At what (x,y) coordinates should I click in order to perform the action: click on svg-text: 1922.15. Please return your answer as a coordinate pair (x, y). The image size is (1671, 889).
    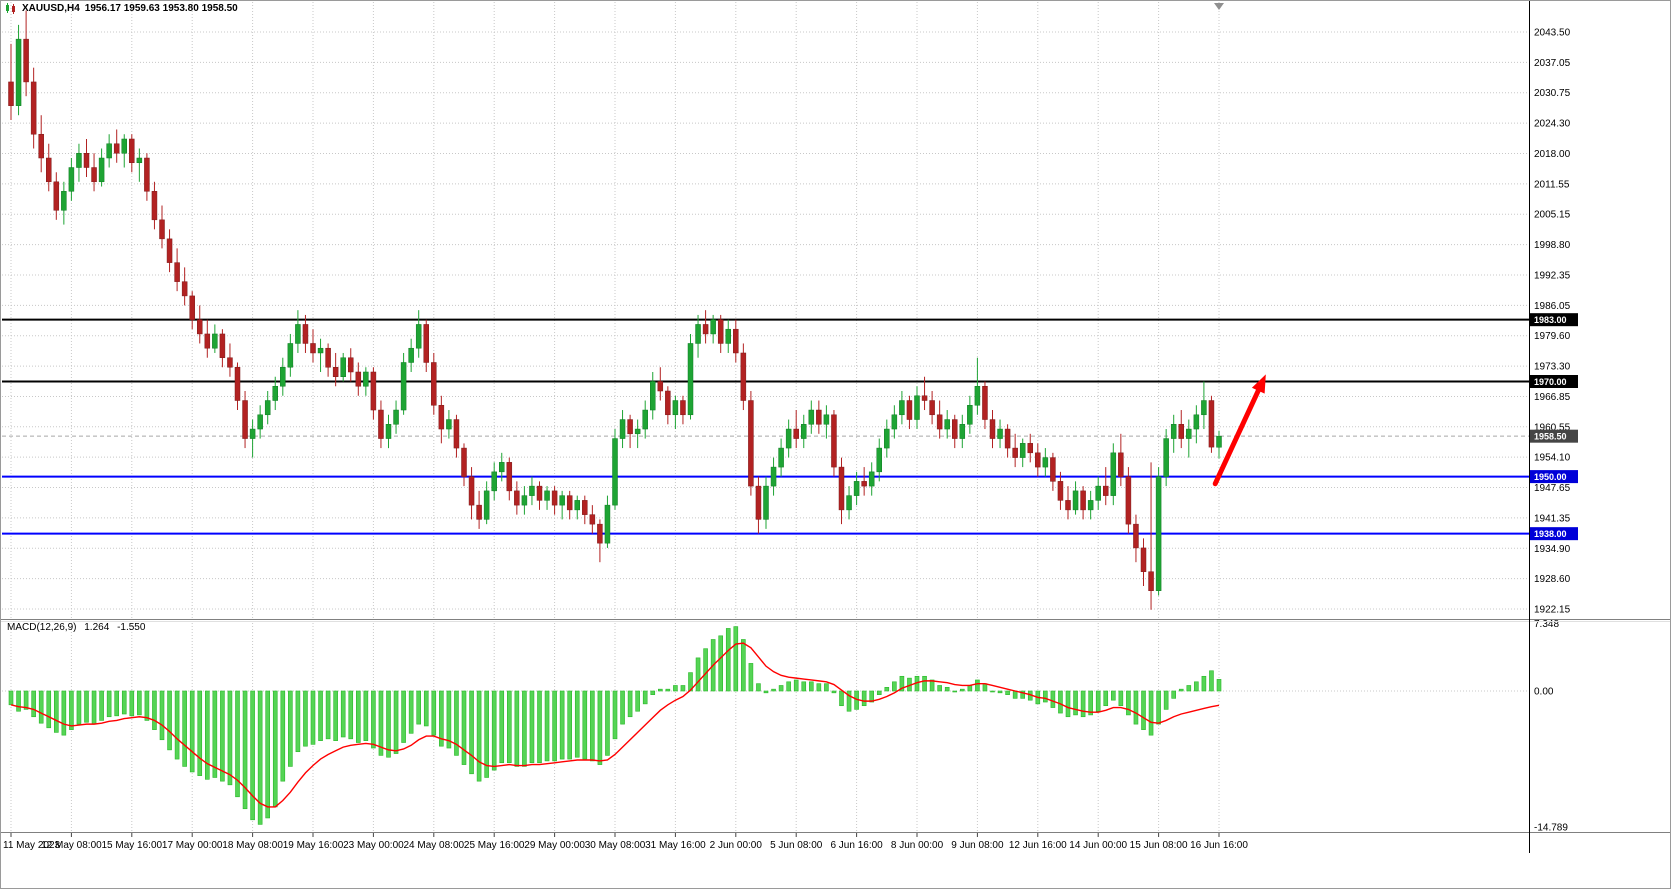
    Looking at the image, I should click on (1552, 610).